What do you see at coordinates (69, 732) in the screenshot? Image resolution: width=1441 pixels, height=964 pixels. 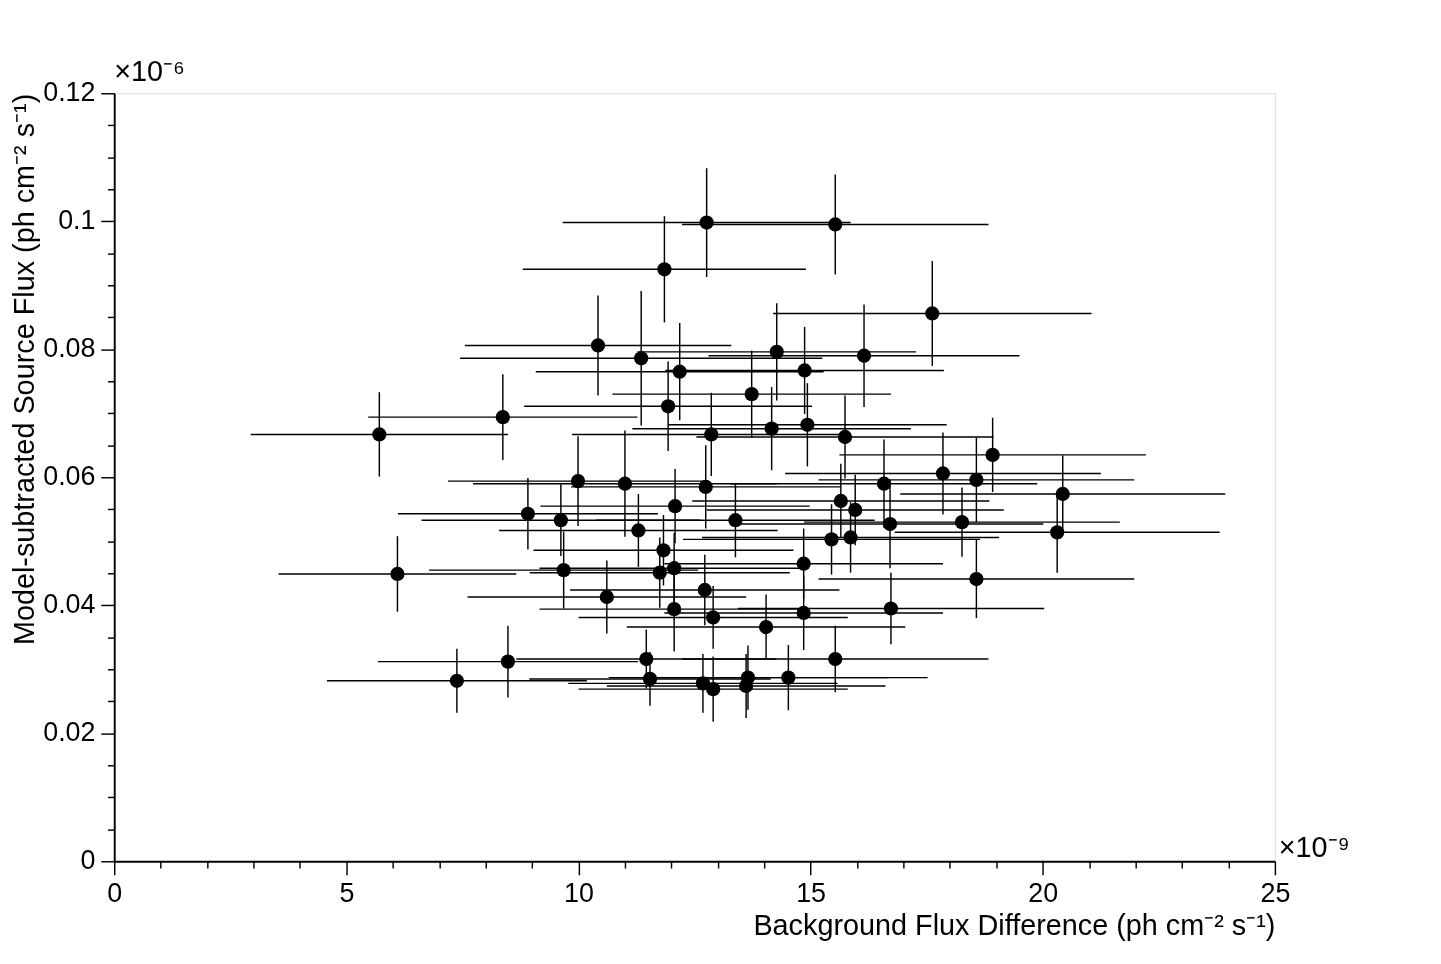 I see `y-tick-label: 0.02` at bounding box center [69, 732].